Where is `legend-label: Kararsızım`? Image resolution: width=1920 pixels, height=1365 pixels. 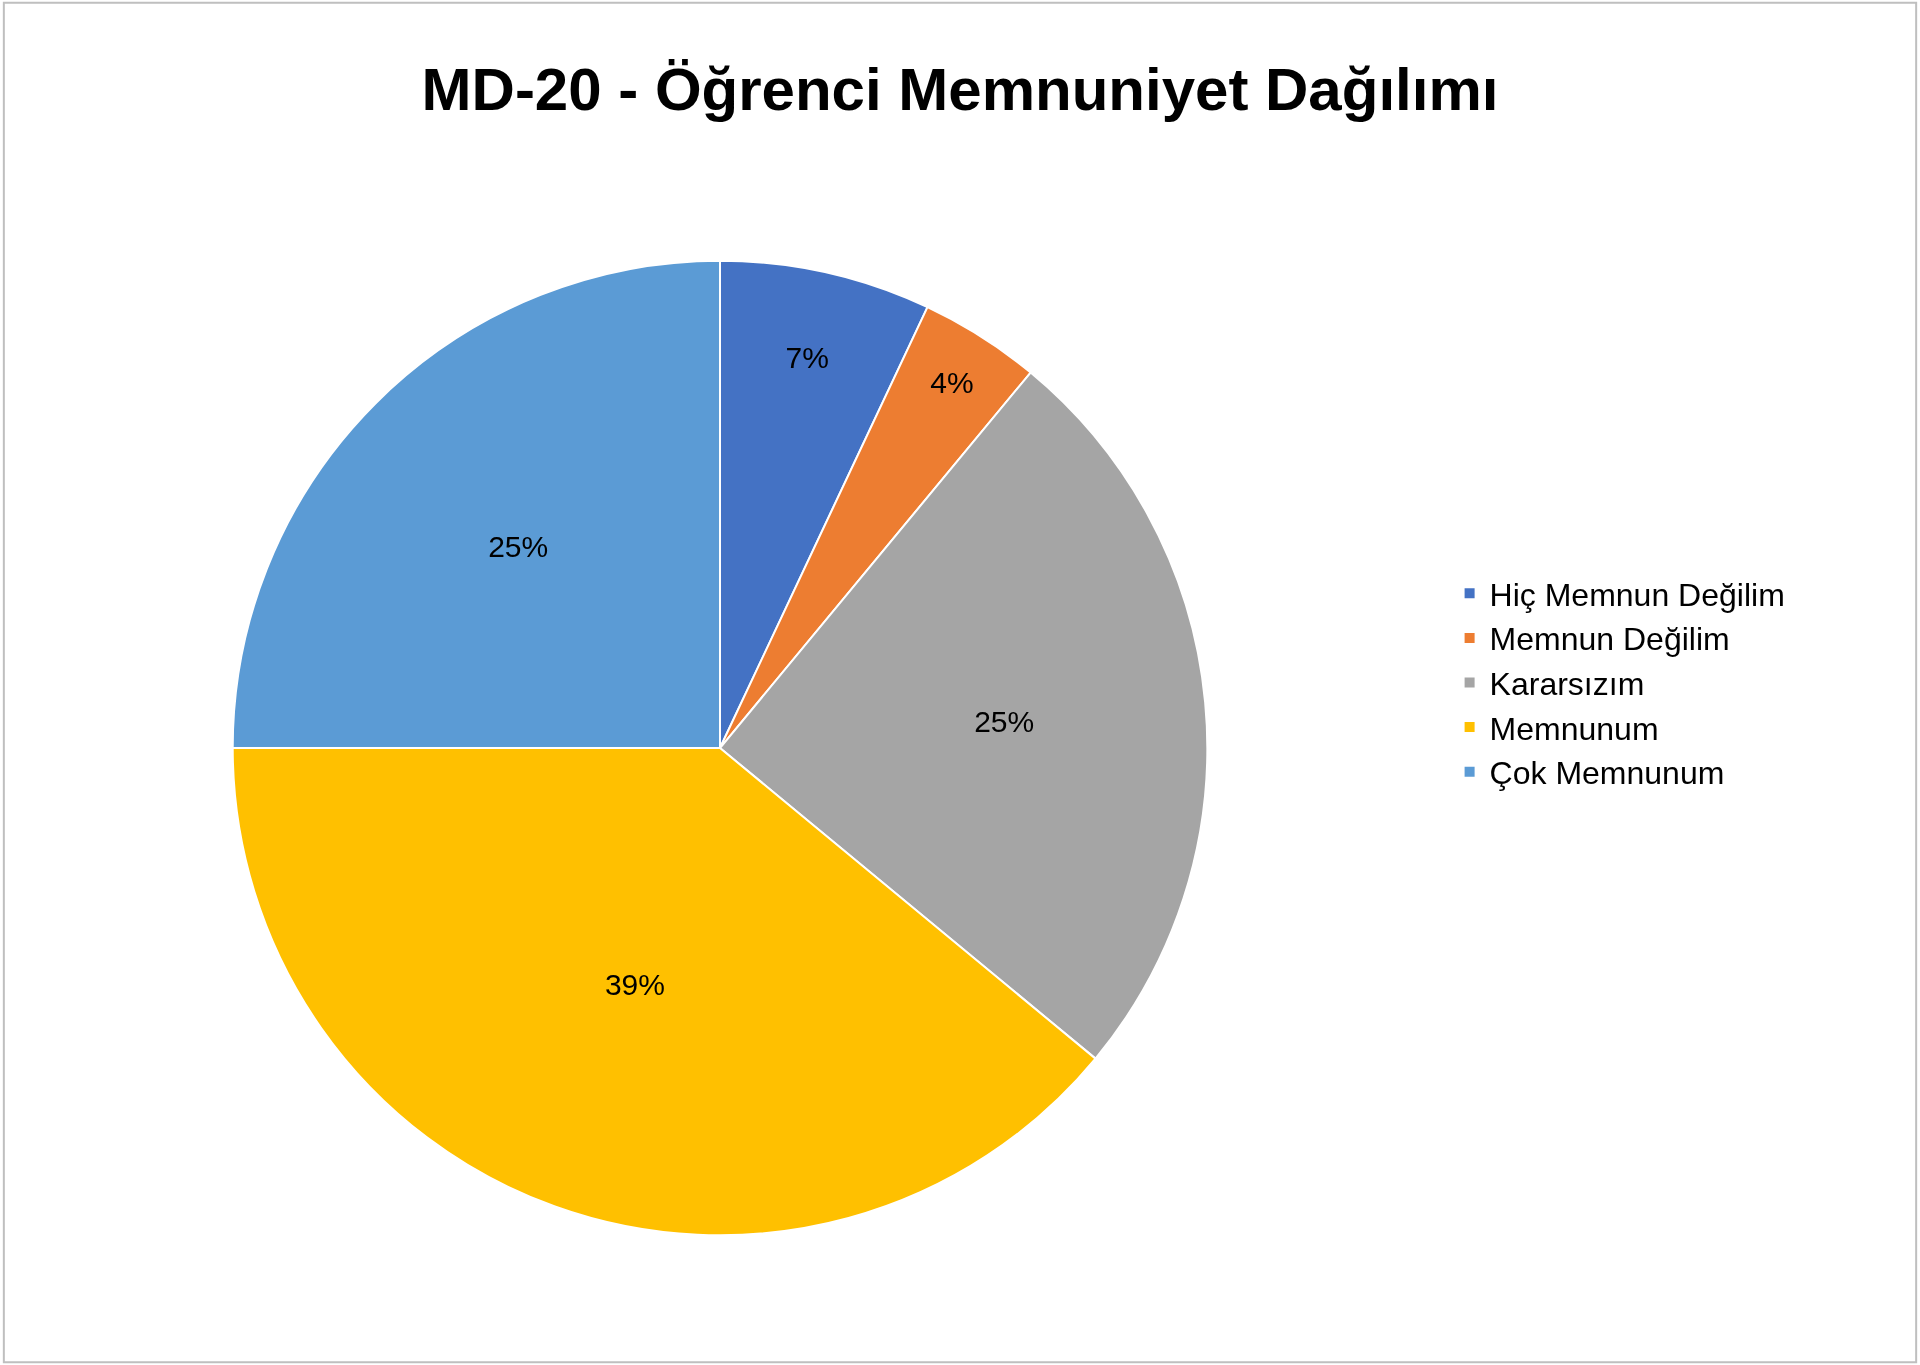
legend-label: Kararsızım is located at coordinates (1567, 683).